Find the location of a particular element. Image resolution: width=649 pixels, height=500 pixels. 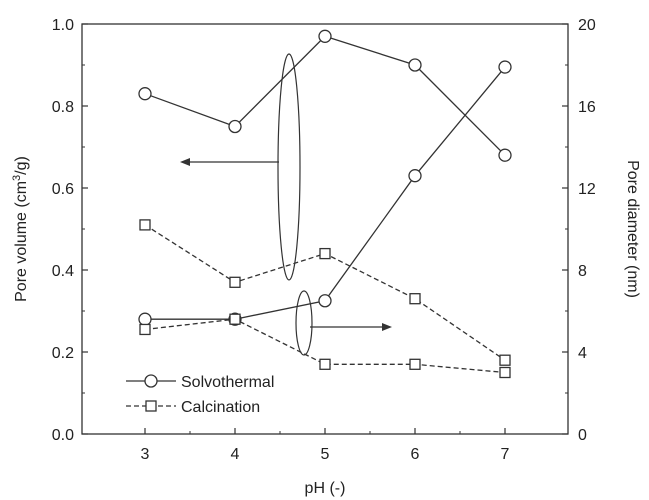

legend-item-calcination: Calcination is located at coordinates (193, 407).